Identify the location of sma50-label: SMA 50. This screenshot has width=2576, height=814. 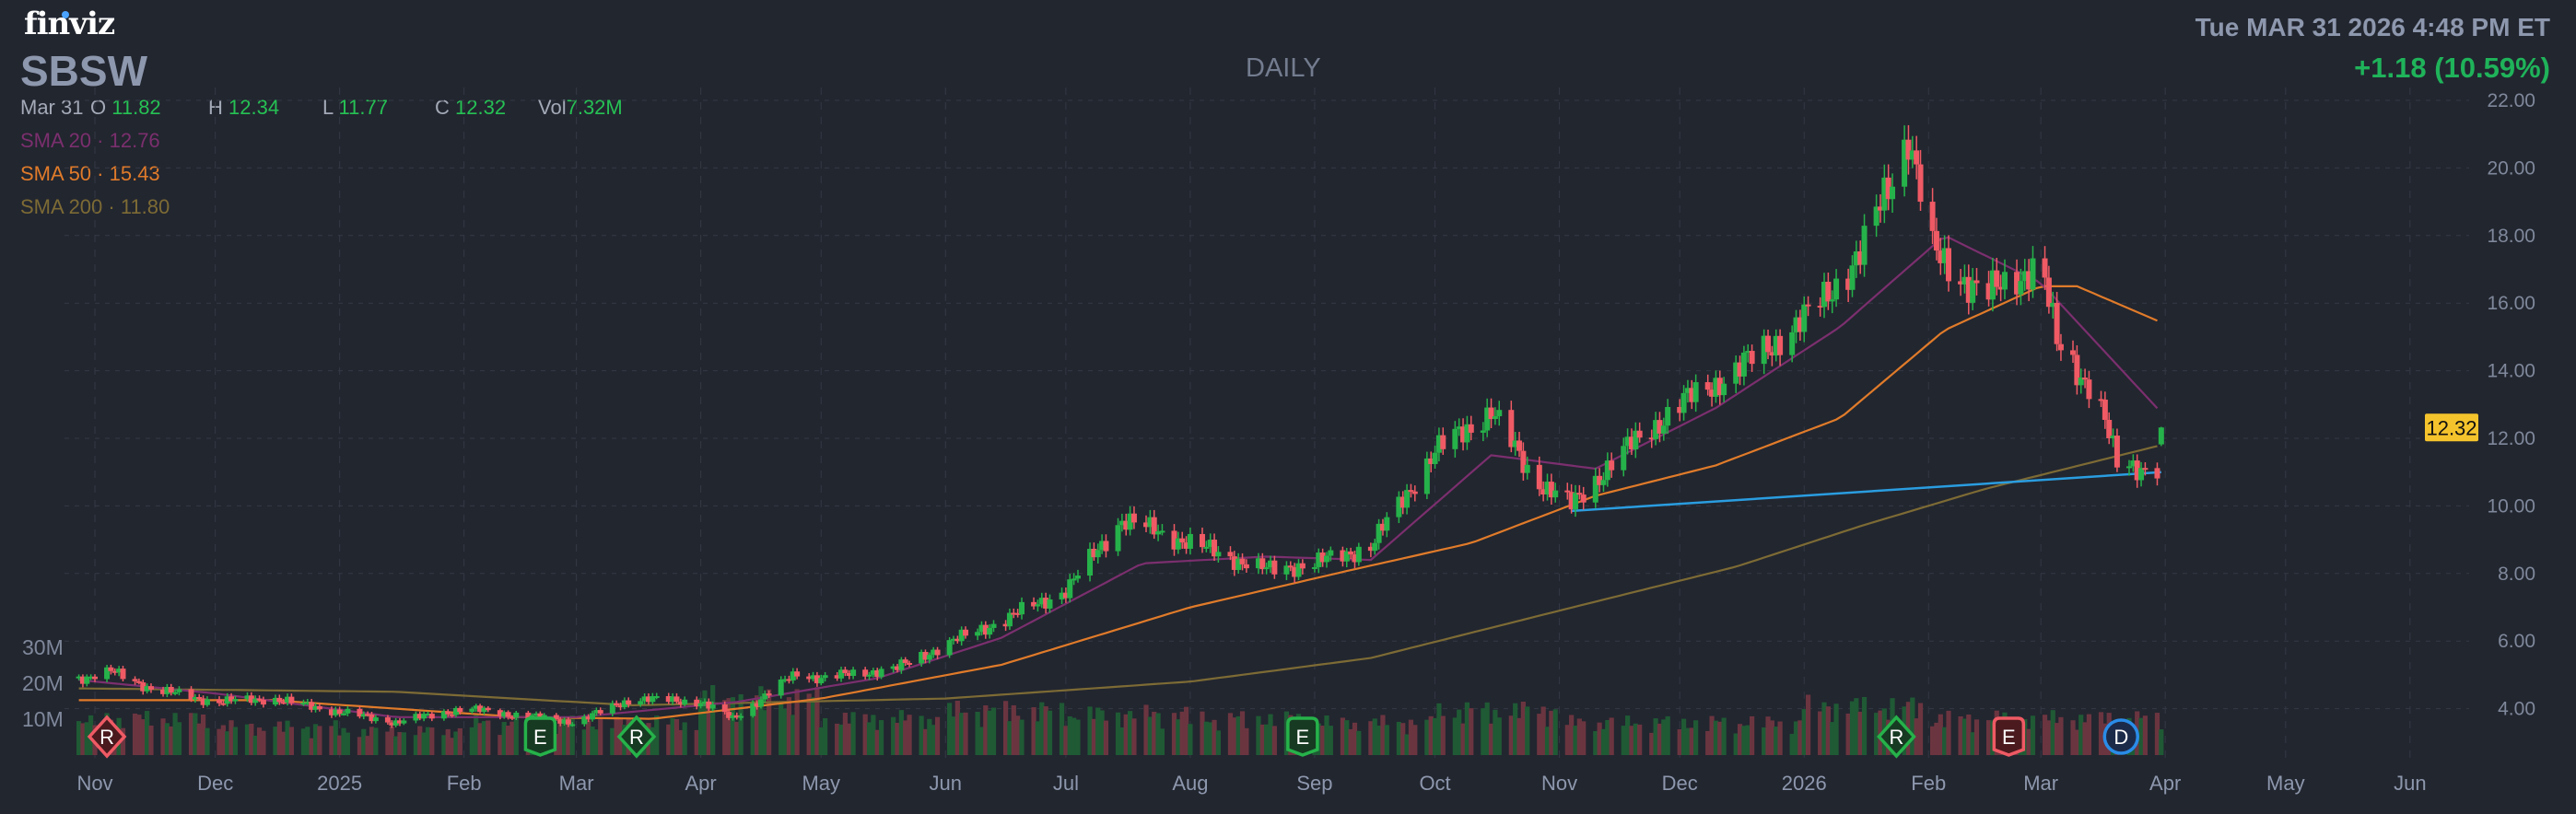
(56, 173).